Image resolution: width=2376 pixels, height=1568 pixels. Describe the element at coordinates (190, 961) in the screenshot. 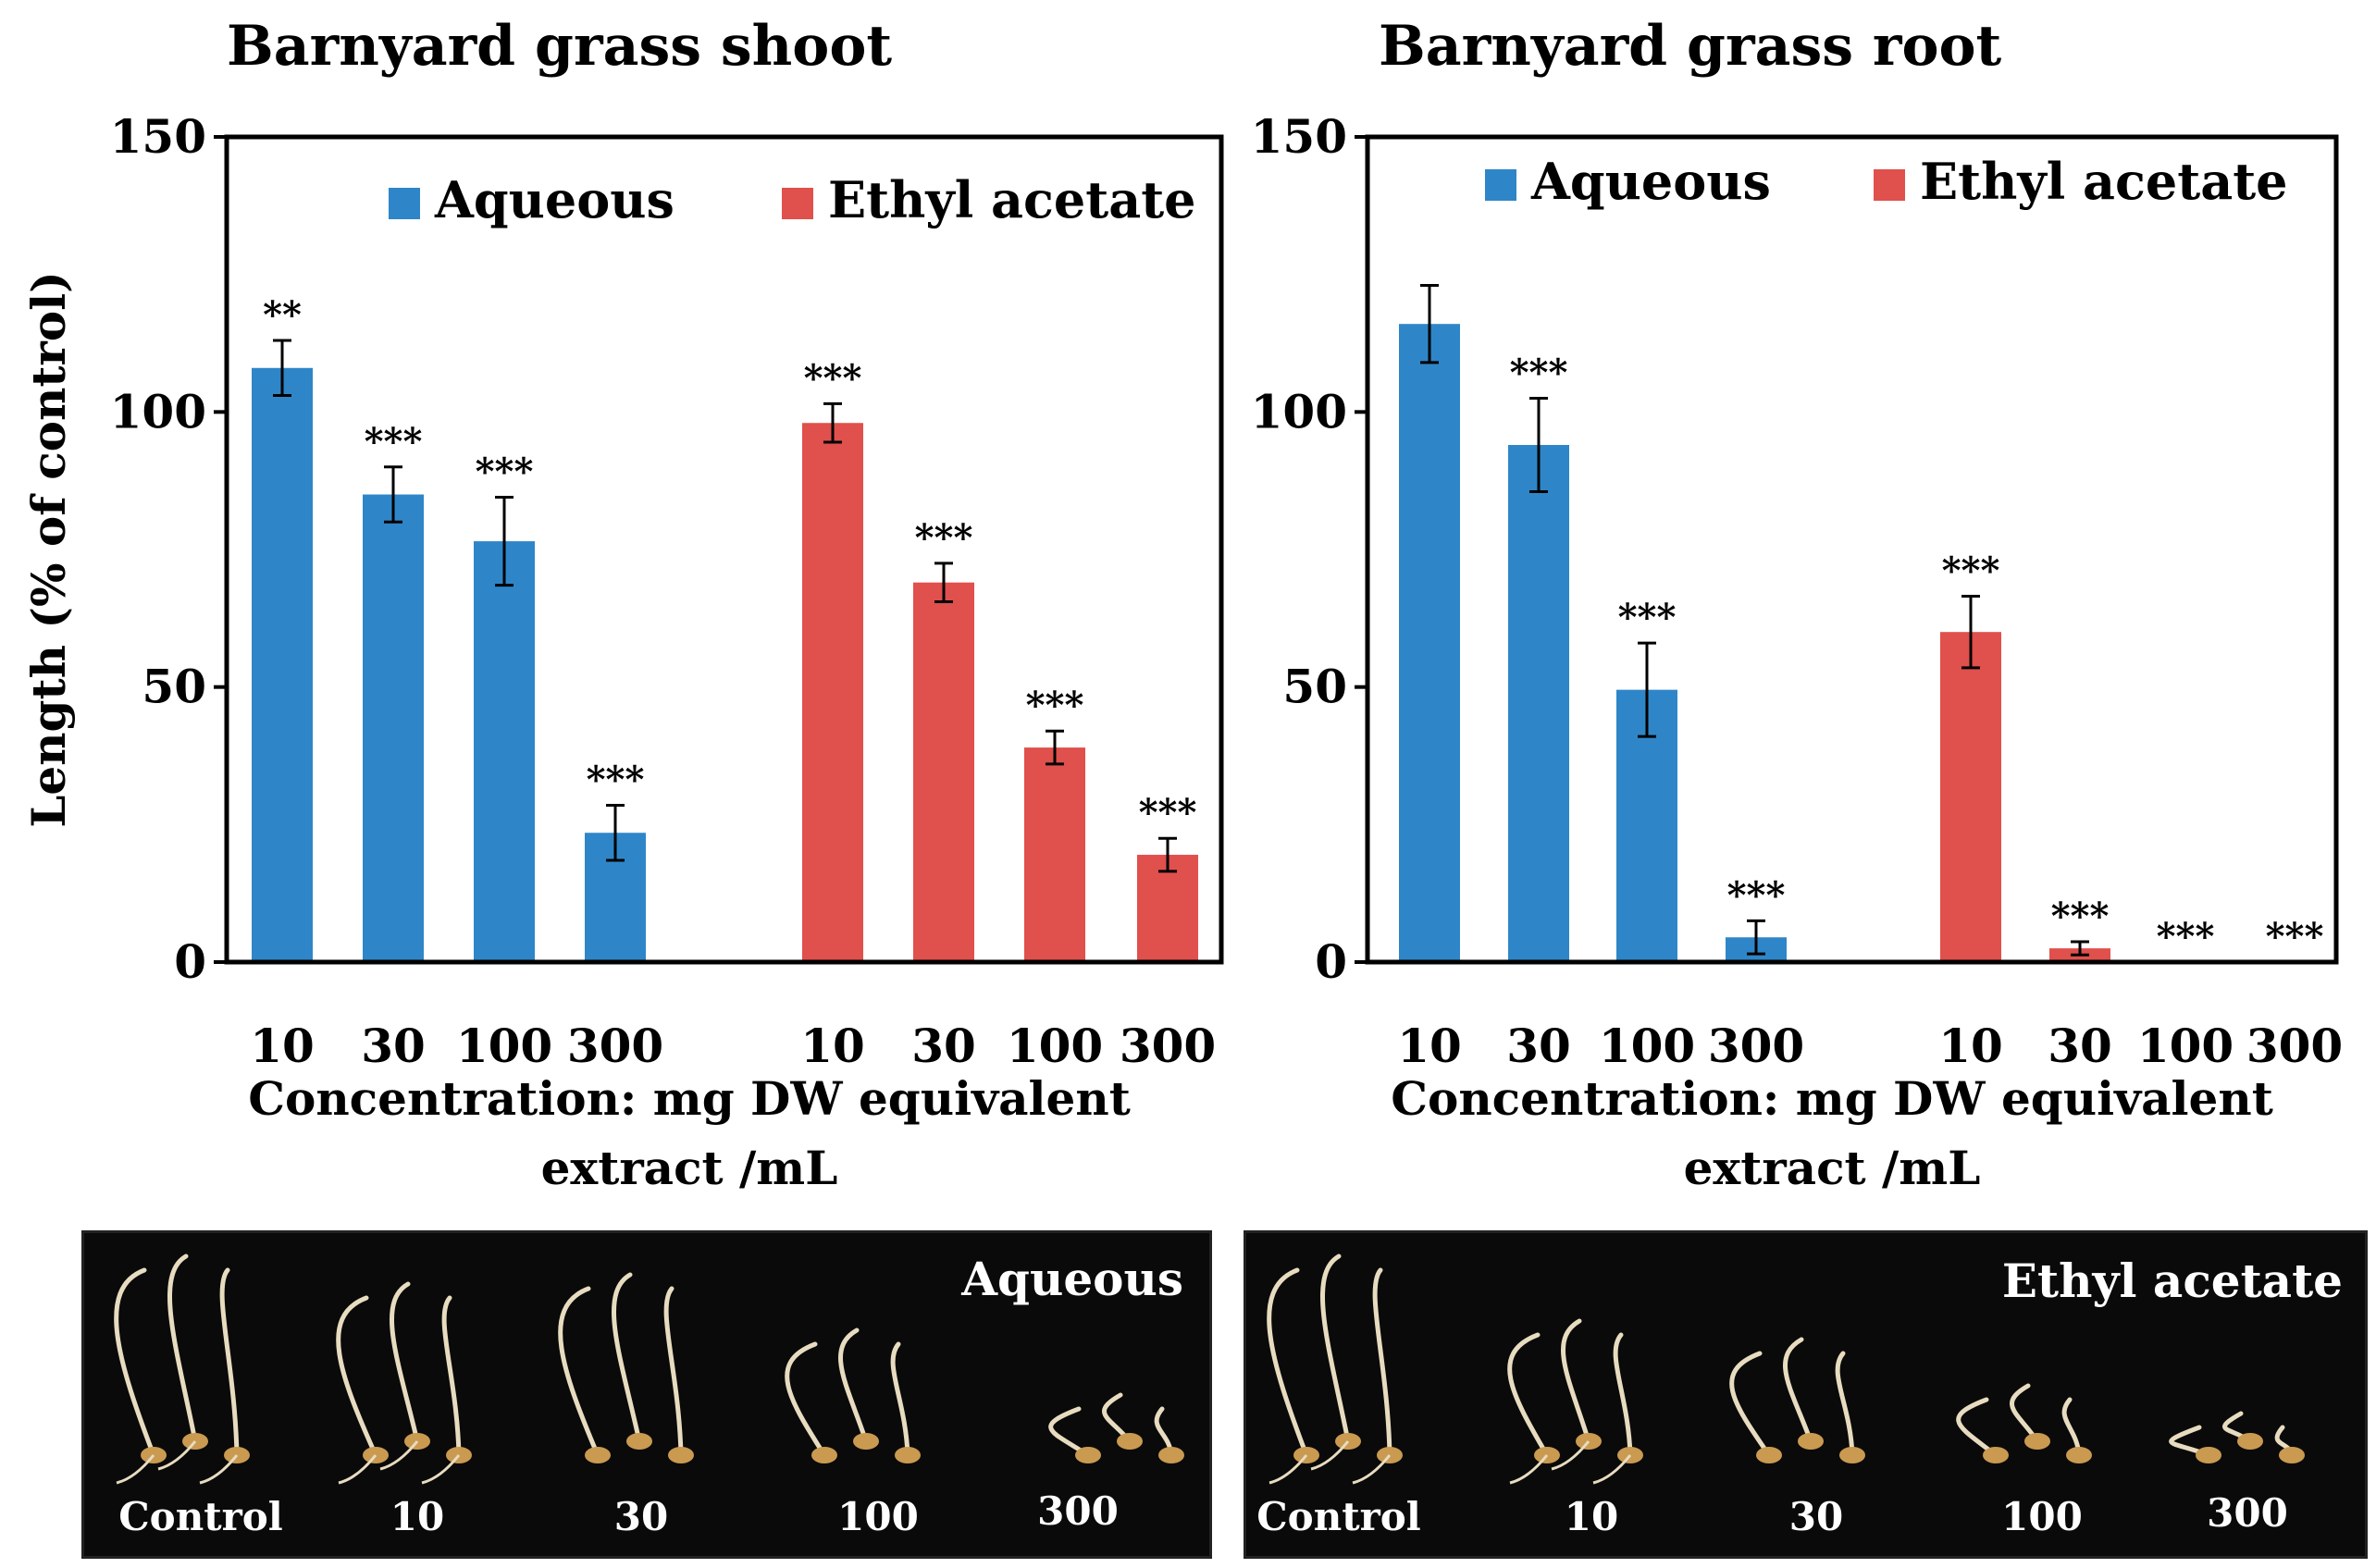

I see `y-tick-label: 0` at that location.